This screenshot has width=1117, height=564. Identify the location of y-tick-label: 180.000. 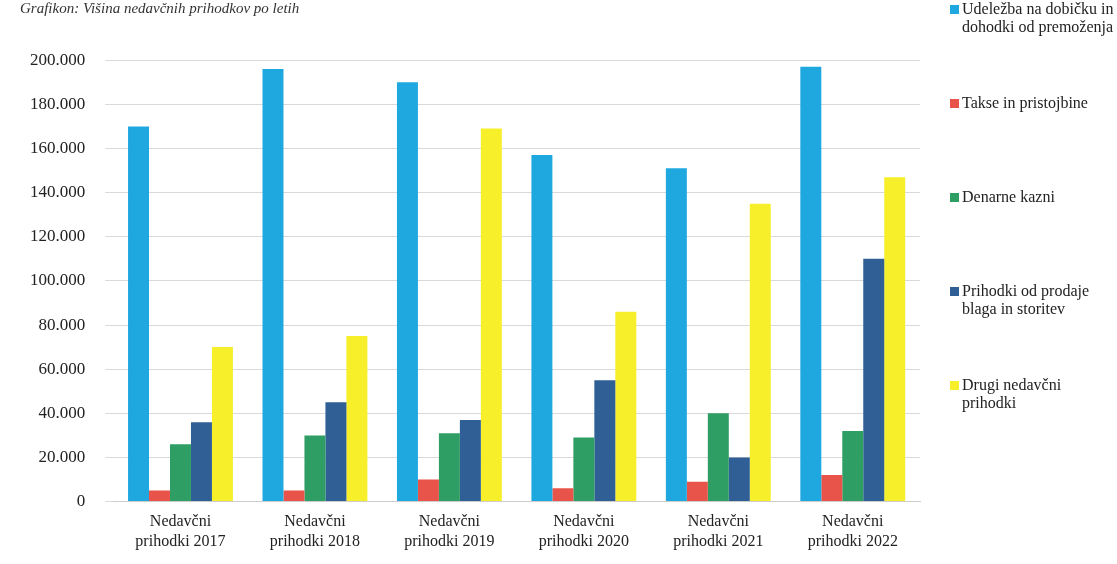
(58, 103).